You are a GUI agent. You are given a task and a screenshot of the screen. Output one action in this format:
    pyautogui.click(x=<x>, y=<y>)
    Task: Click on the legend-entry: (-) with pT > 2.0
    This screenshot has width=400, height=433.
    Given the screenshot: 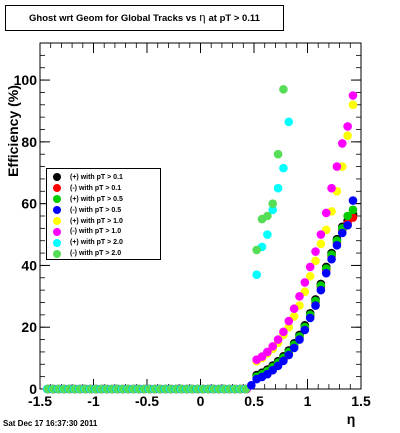 What is the action you would take?
    pyautogui.click(x=103, y=253)
    